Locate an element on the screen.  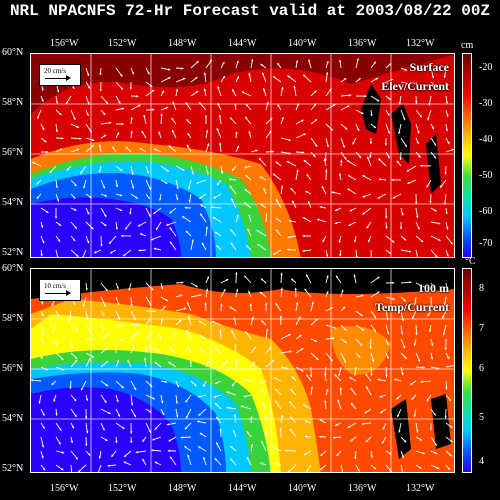
elevation-unit: cm is located at coordinates (467, 45).